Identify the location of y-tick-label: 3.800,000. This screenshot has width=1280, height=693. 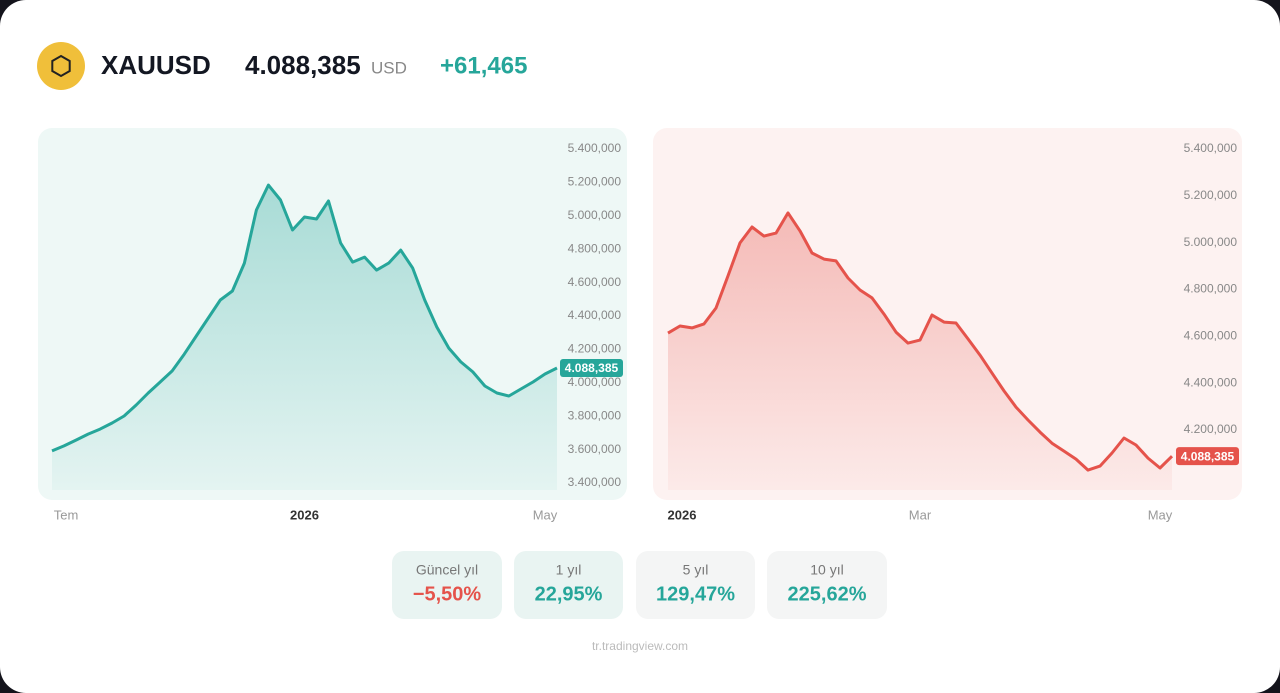
(595, 415).